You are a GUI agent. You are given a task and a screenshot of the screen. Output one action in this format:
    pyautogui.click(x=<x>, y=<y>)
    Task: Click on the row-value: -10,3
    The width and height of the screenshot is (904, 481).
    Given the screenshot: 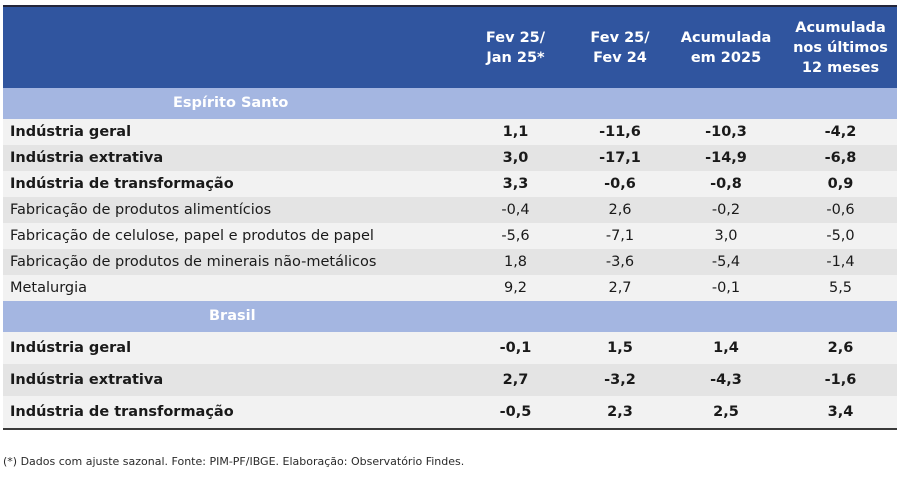 What is the action you would take?
    pyautogui.click(x=726, y=132)
    